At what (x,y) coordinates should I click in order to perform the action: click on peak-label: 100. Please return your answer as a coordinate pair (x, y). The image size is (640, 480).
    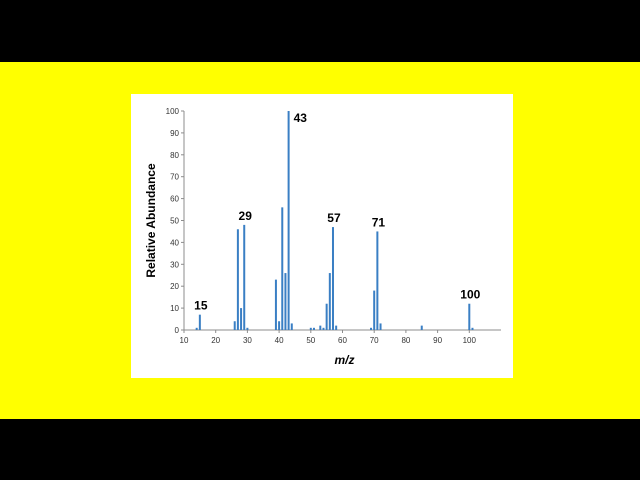
    Looking at the image, I should click on (470, 295).